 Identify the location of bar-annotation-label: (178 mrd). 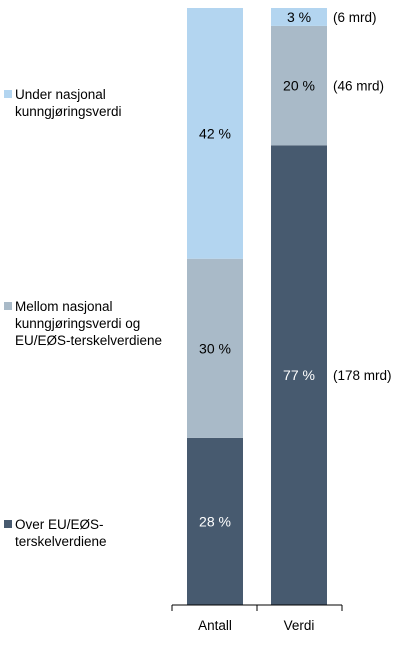
(362, 375).